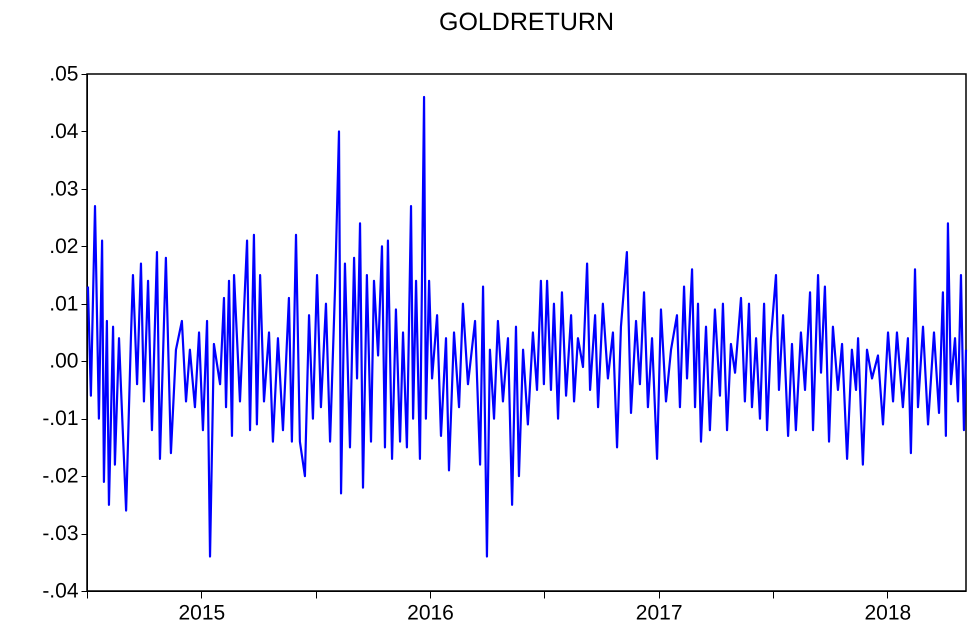 This screenshot has width=968, height=629. I want to click on y-tick-label: -.04, so click(60, 591).